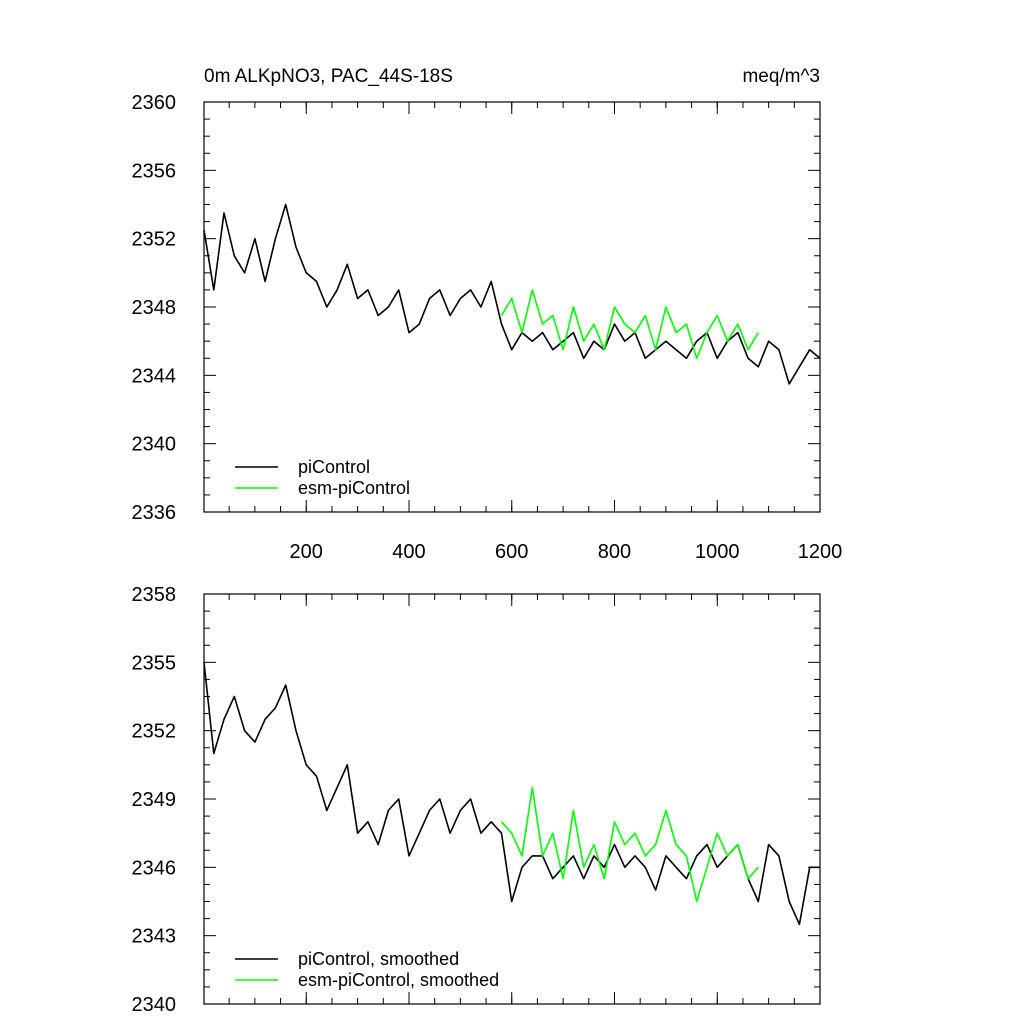 The width and height of the screenshot is (1024, 1024). What do you see at coordinates (154, 800) in the screenshot?
I see `bottom-y-tick-label: 2349` at bounding box center [154, 800].